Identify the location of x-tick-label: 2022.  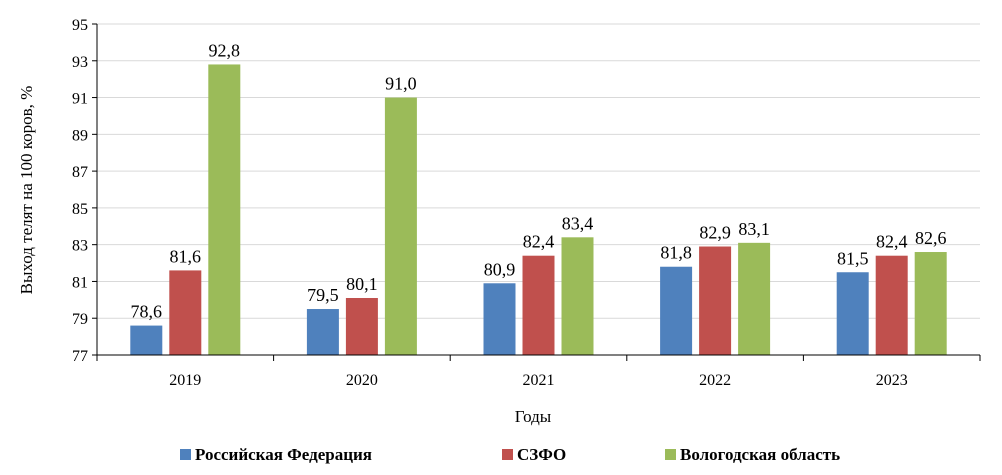
(715, 380).